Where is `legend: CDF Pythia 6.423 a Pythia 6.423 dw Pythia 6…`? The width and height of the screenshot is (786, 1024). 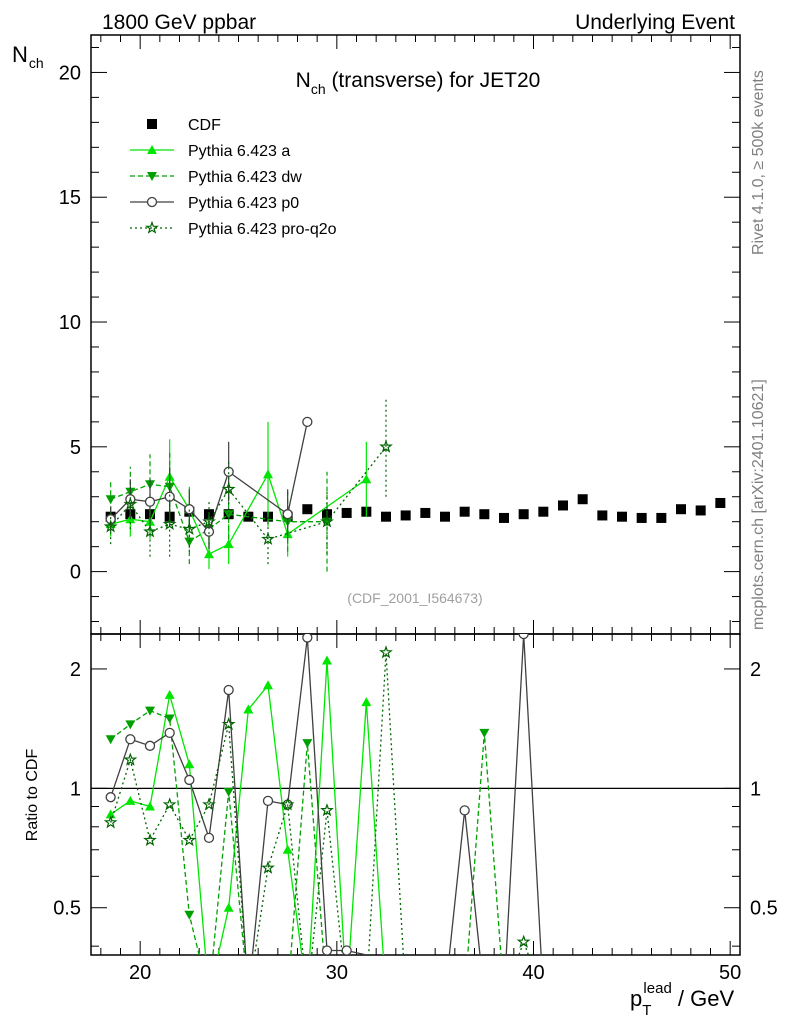
legend: CDF Pythia 6.423 a Pythia 6.423 dw Pythia 6… is located at coordinates (233, 177).